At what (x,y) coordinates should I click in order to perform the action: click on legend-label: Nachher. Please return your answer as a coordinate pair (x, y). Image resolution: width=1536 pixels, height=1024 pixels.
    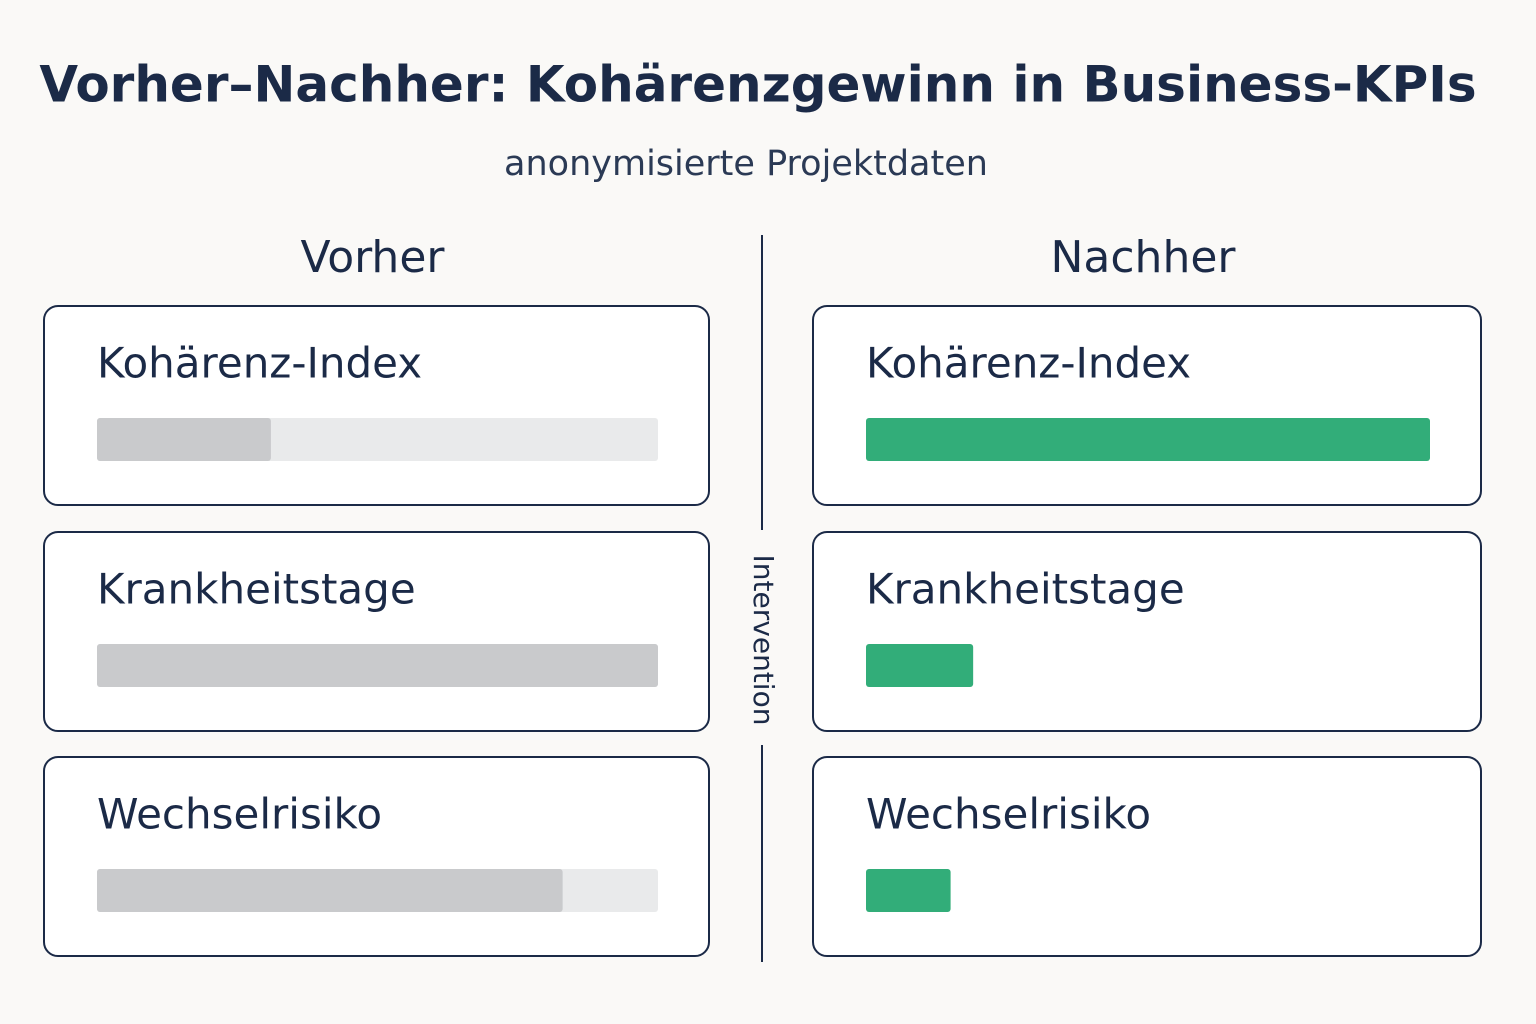
    Looking at the image, I should click on (1143, 257).